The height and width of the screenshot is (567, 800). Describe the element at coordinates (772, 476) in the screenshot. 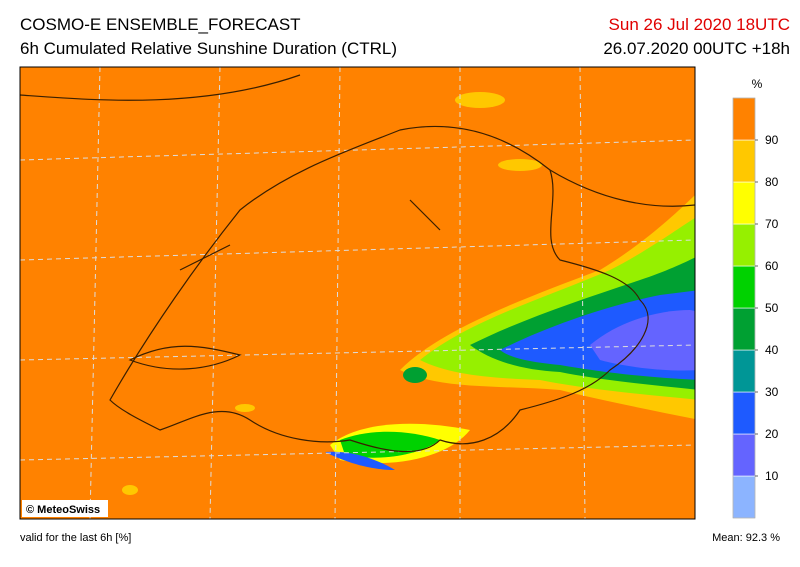

I see `colorbar-tick-label: 10` at that location.